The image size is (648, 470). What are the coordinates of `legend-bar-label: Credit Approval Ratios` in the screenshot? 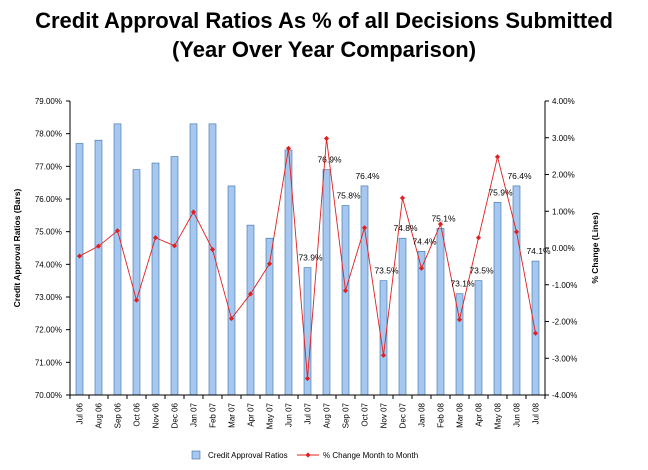 It's located at (248, 455).